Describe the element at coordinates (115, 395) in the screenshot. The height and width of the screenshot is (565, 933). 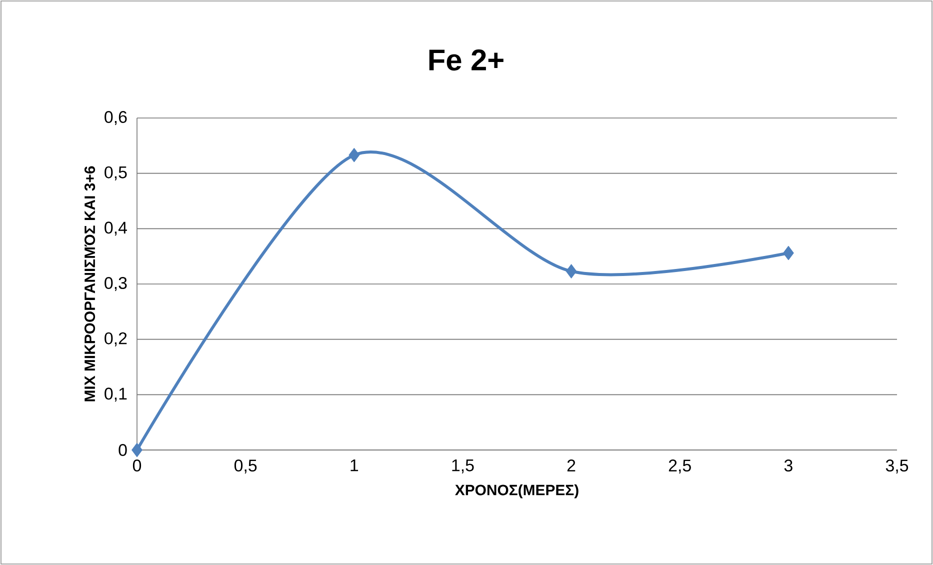
I see `y-tick-label: 0,1` at that location.